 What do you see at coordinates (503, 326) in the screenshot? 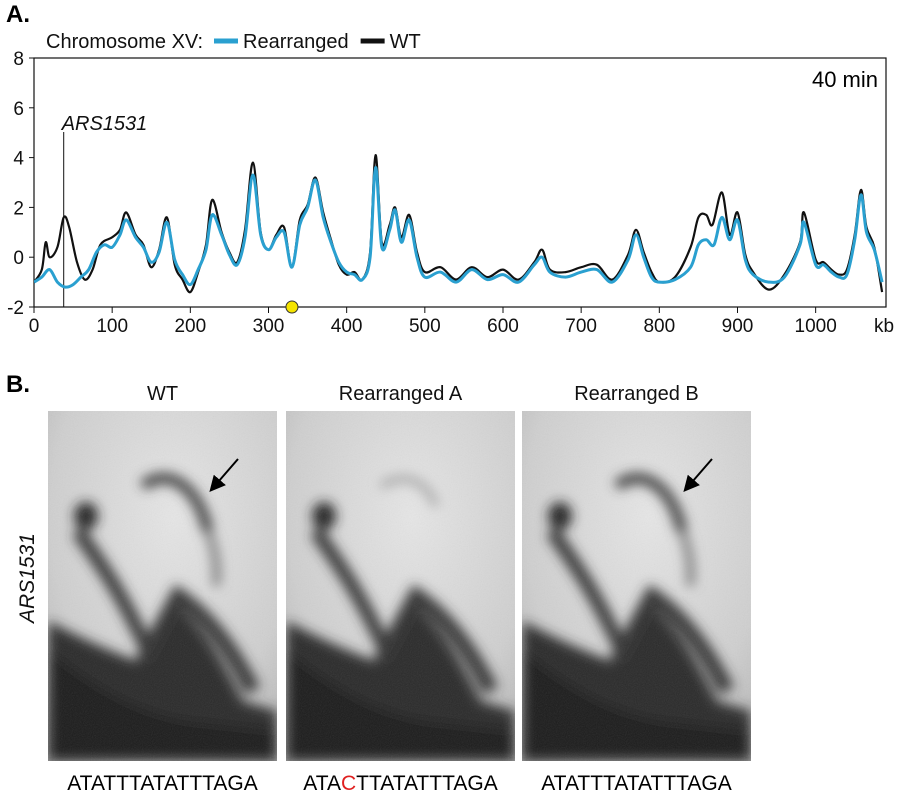
I see `x-tick-label: 600` at bounding box center [503, 326].